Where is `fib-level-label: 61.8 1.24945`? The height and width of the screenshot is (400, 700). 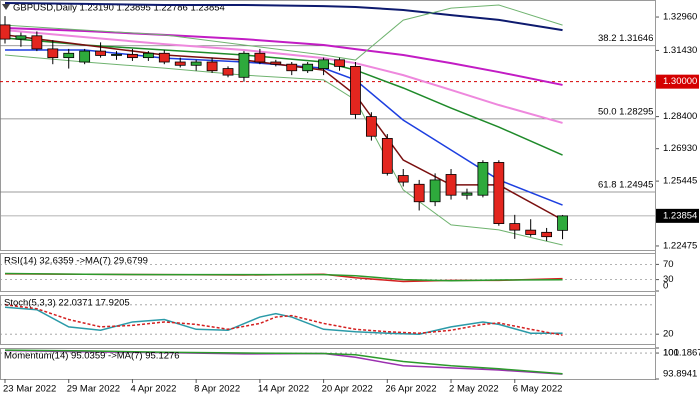
fib-level-label: 61.8 1.24945 is located at coordinates (625, 185).